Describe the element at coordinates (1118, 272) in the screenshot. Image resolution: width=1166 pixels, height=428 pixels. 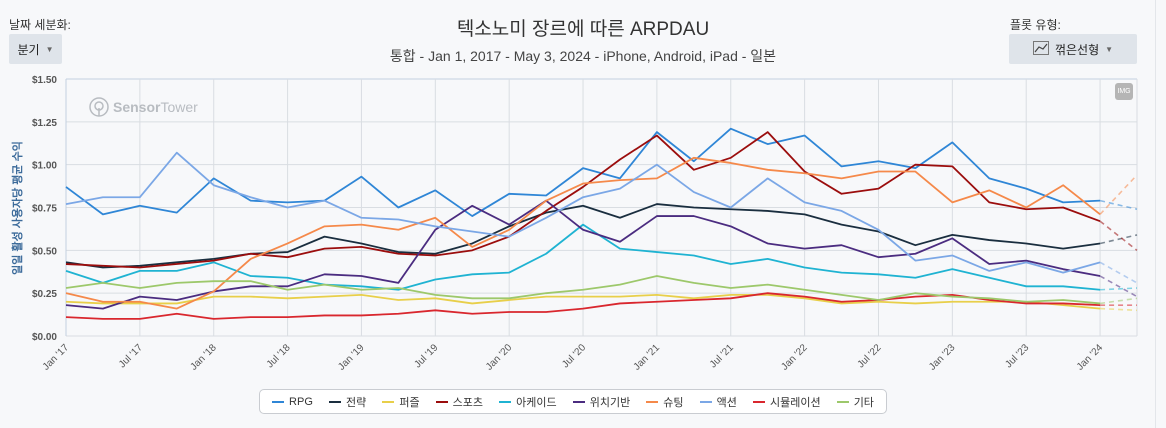
I see `series-partial-segment-액션` at that location.